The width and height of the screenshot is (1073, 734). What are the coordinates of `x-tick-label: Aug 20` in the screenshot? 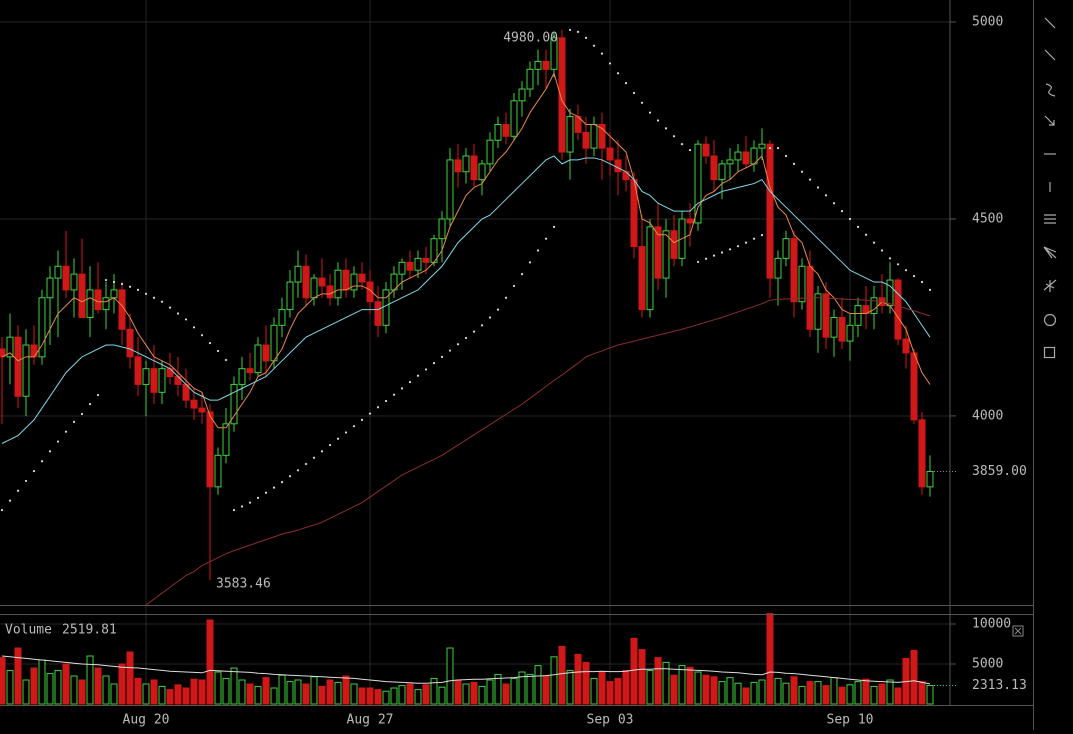 It's located at (146, 720).